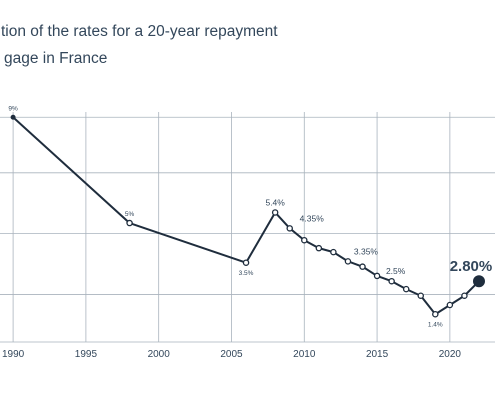 The height and width of the screenshot is (400, 495). Describe the element at coordinates (377, 354) in the screenshot. I see `x-tick-label: 2015` at that location.